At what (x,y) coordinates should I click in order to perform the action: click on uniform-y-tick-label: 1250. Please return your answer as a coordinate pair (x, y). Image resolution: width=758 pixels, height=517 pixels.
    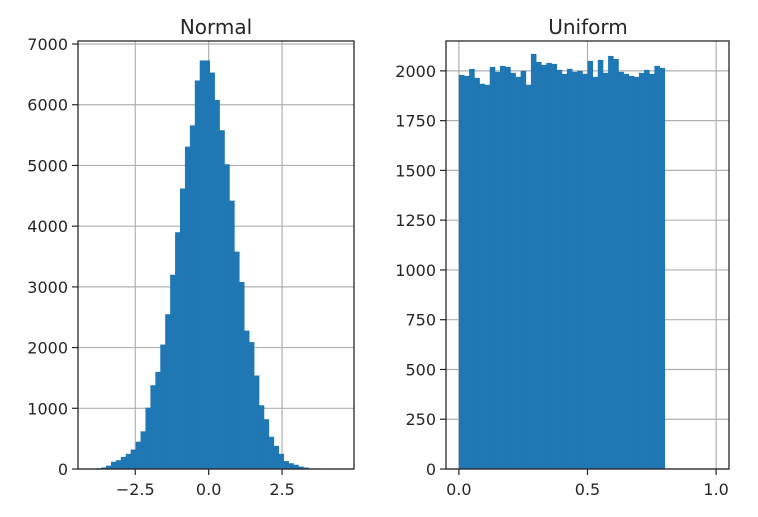
    Looking at the image, I should click on (415, 220).